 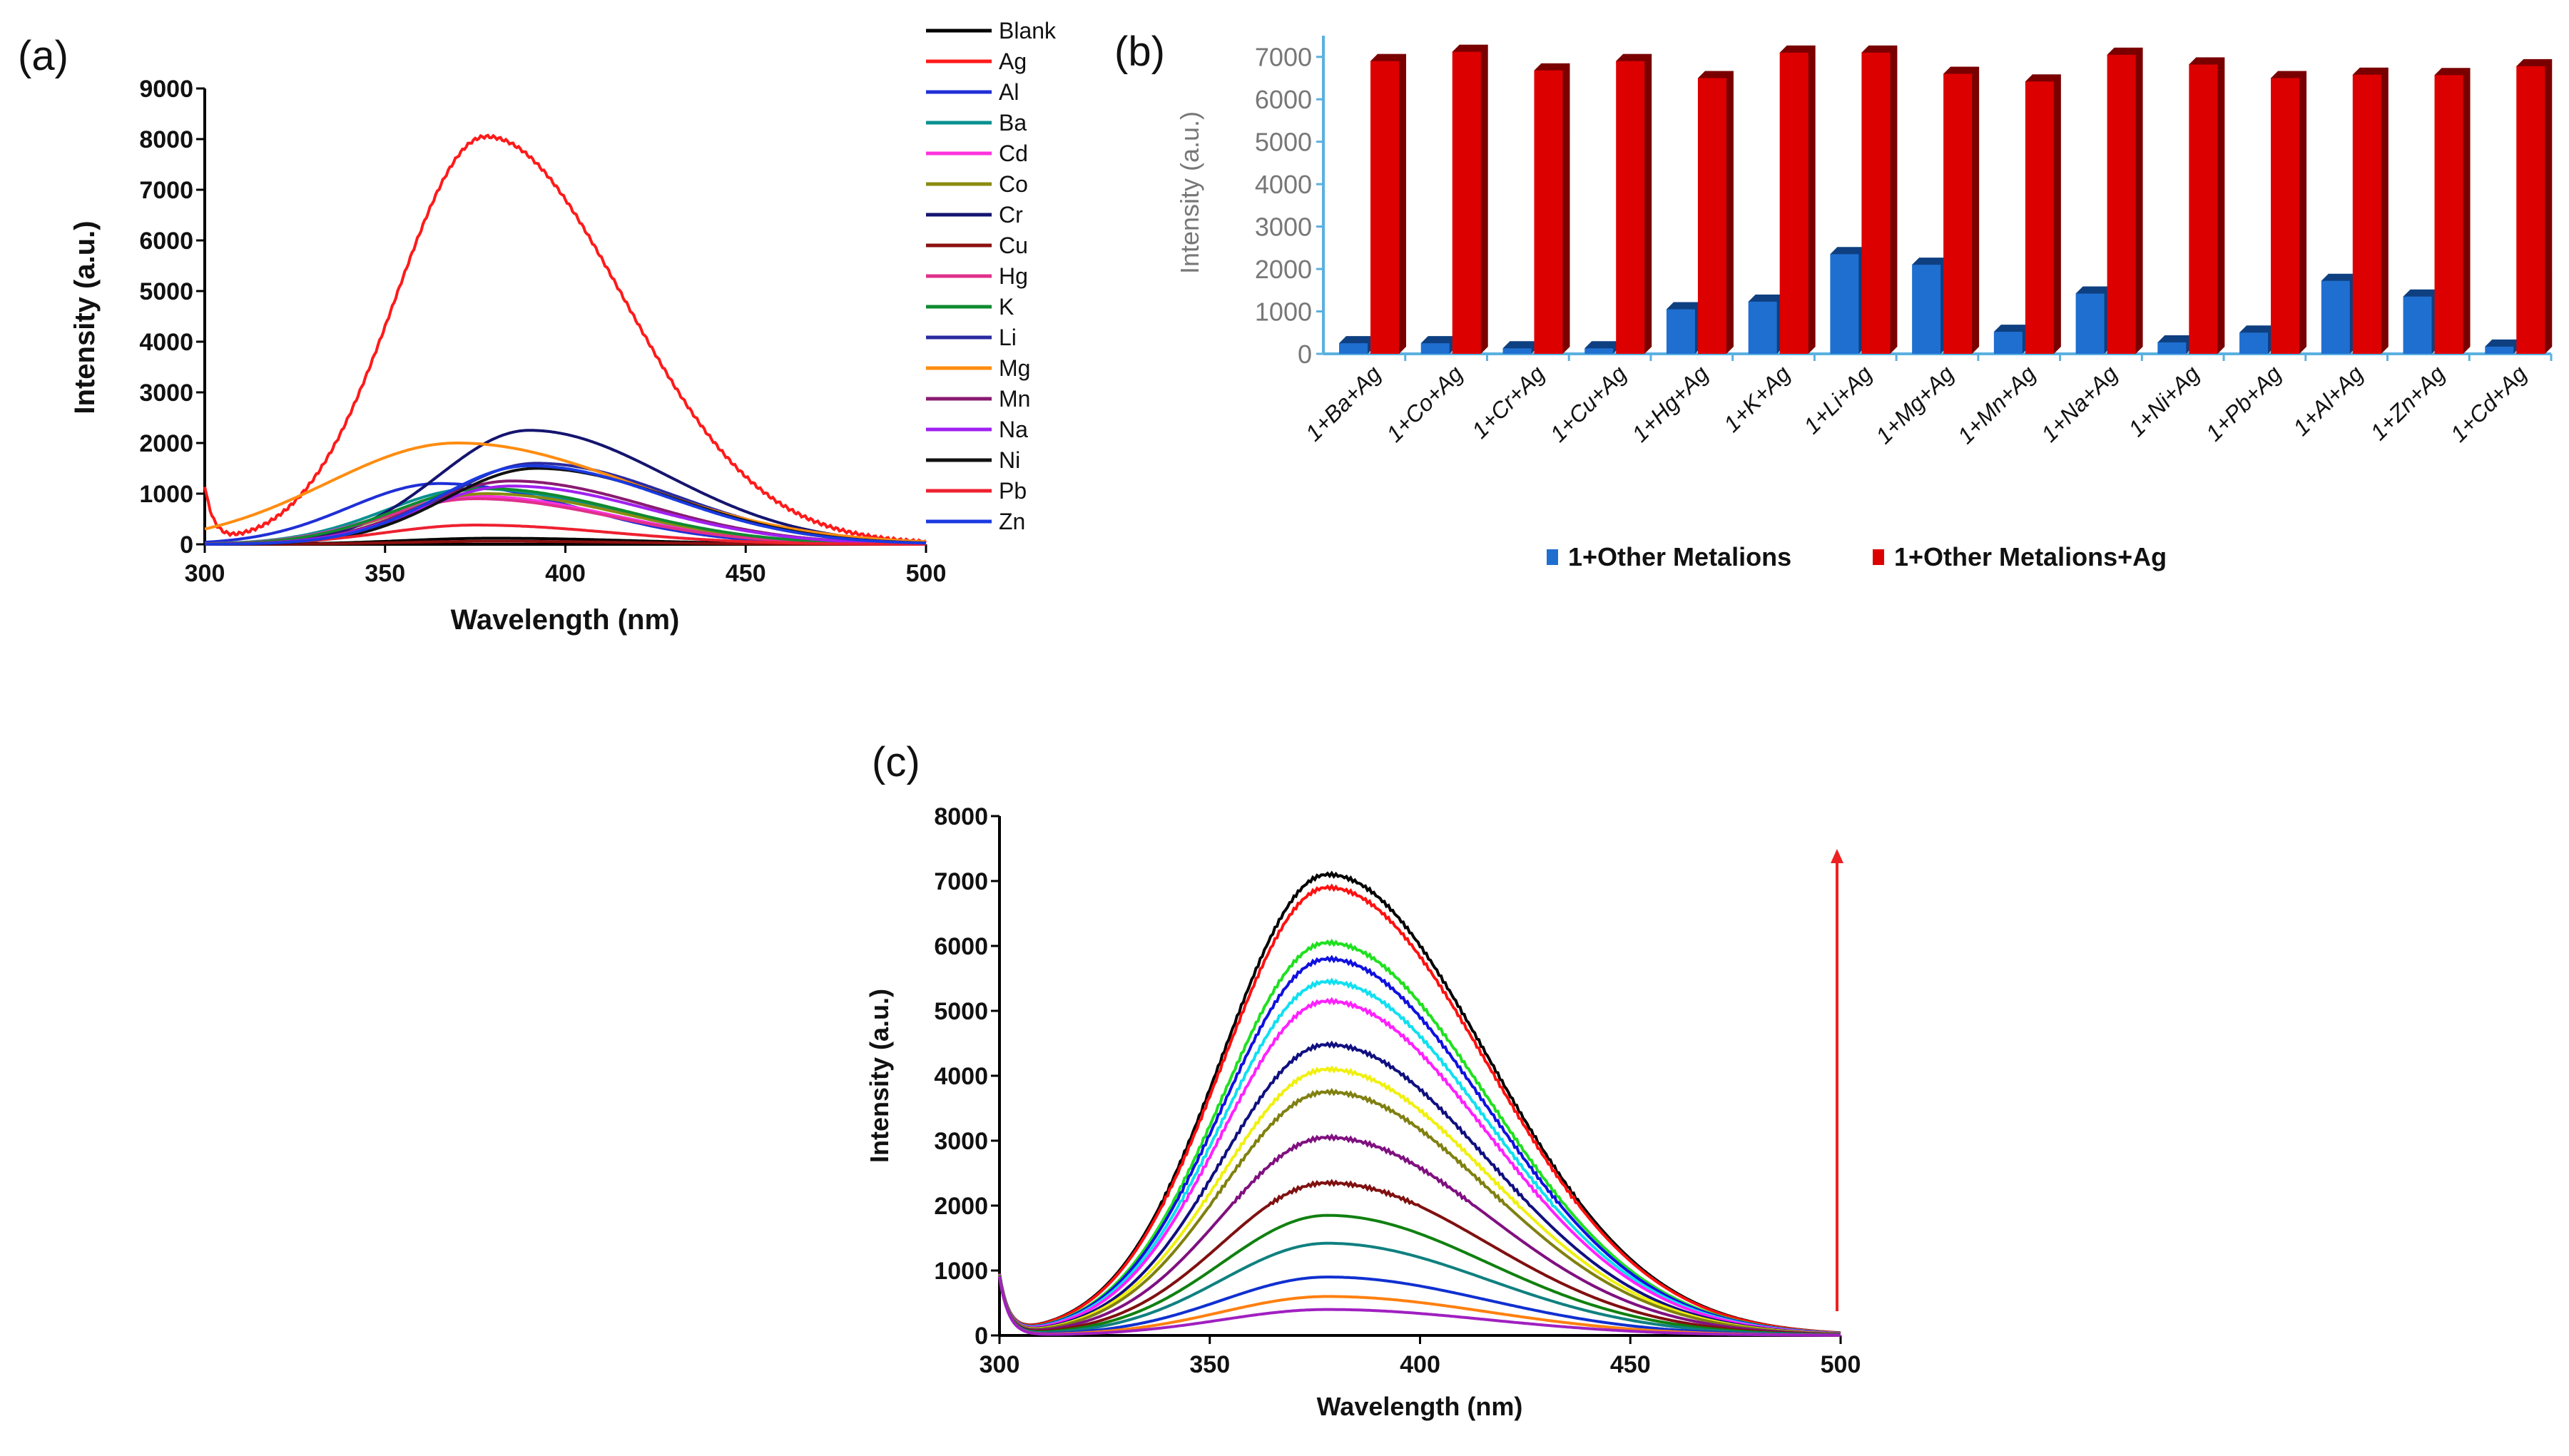 I want to click on bar-metal-ag-1+cd+ag, so click(x=2530, y=210).